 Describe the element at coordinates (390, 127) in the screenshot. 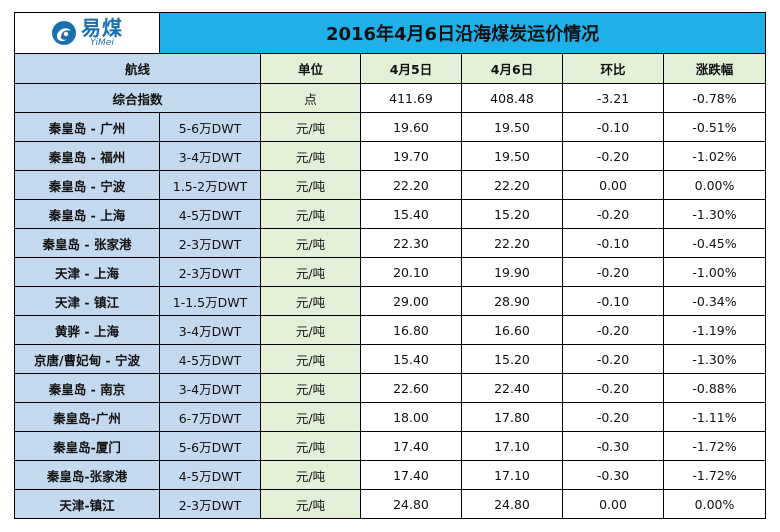

I see `table-row: 秦皇岛 - 广州 5-6万DWT 元/吨 19.60 19.50 -0.10 -0.51%` at that location.